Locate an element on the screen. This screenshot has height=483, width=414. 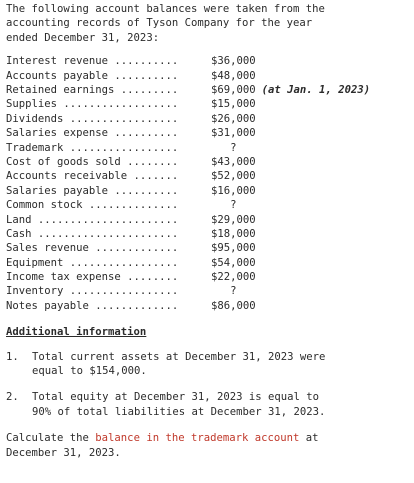
account-value: $43,000 is located at coordinates (233, 161).